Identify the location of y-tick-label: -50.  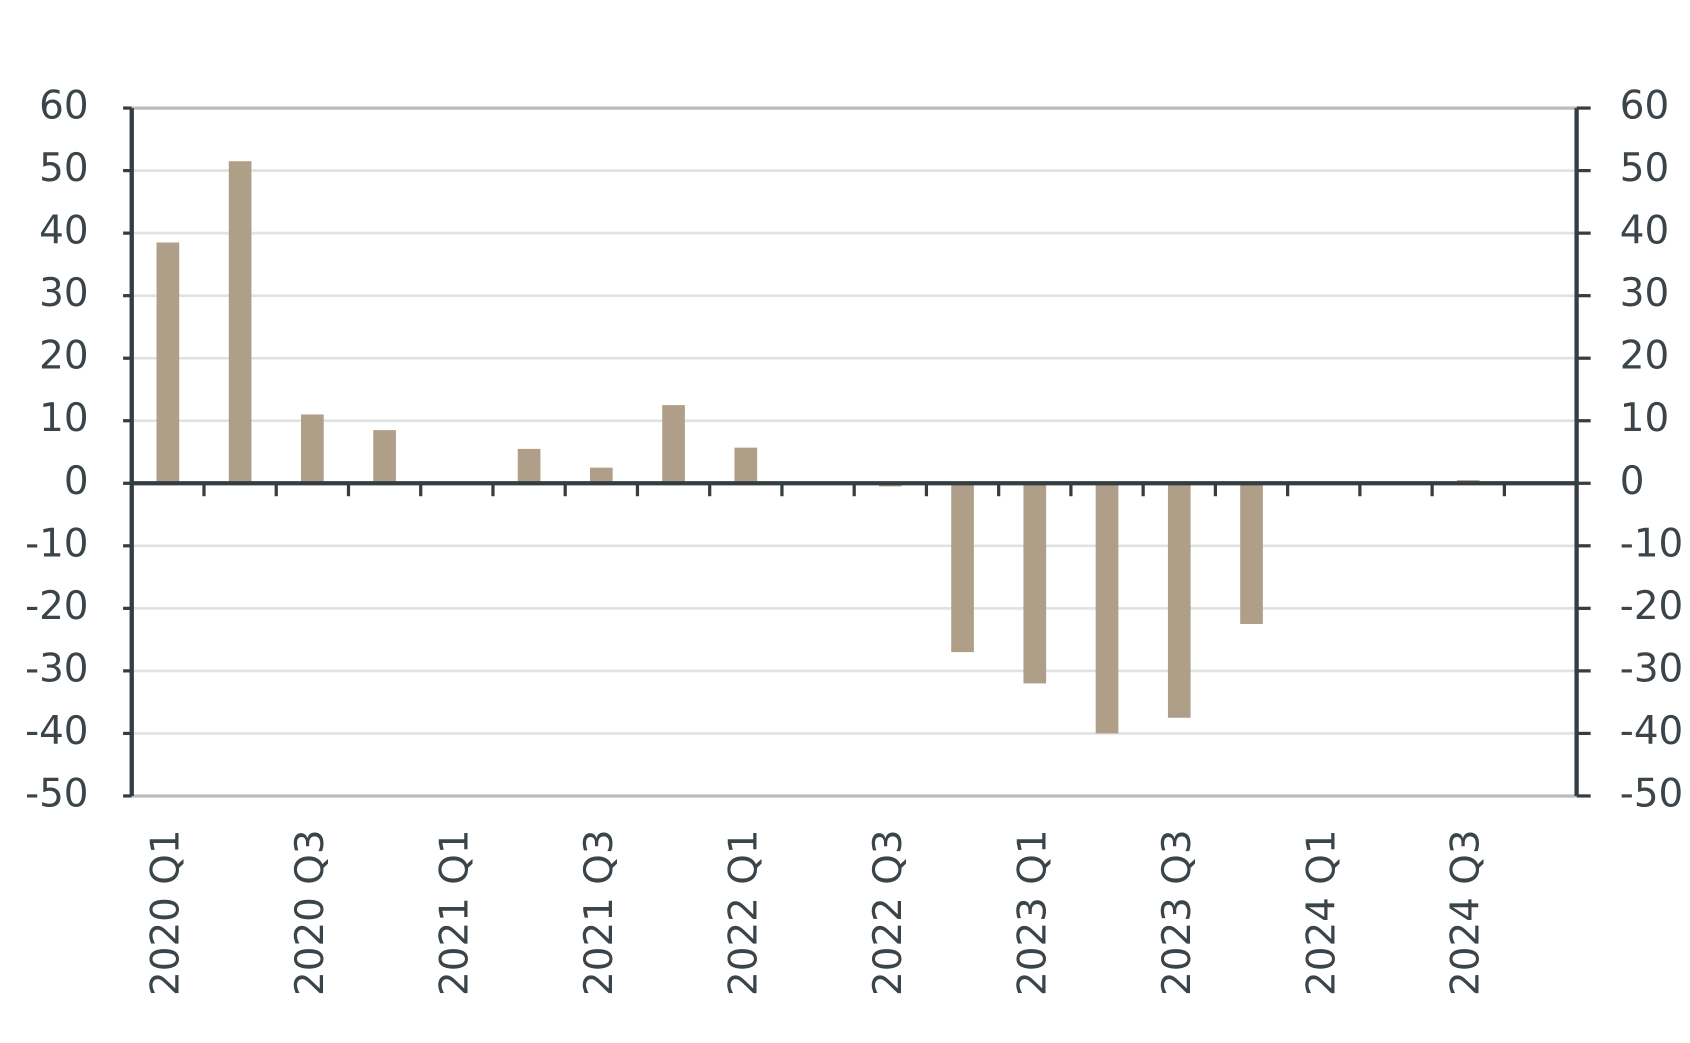
(56, 793).